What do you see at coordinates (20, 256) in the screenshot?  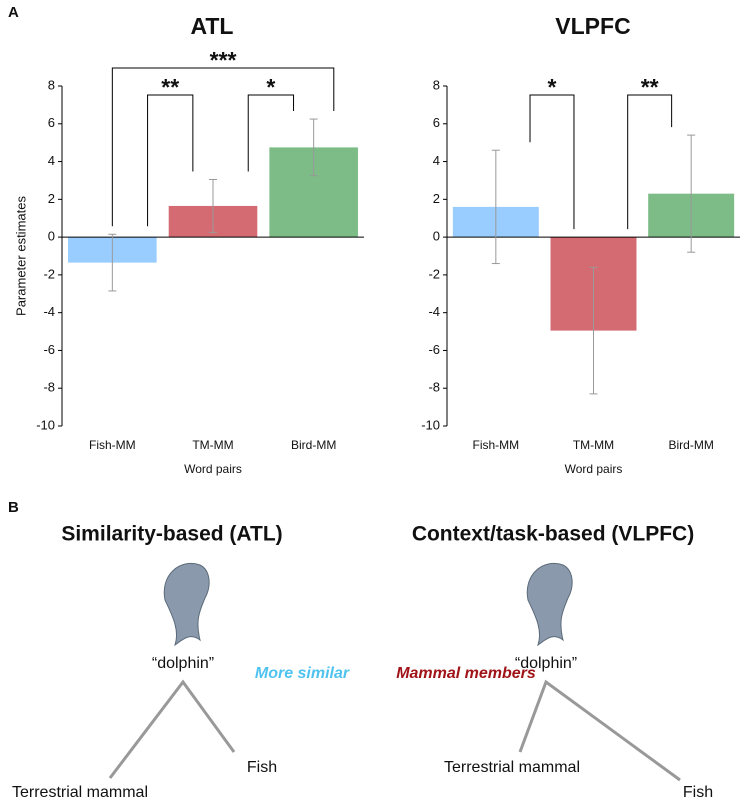 I see `y-axis-label: Parameter estimates` at bounding box center [20, 256].